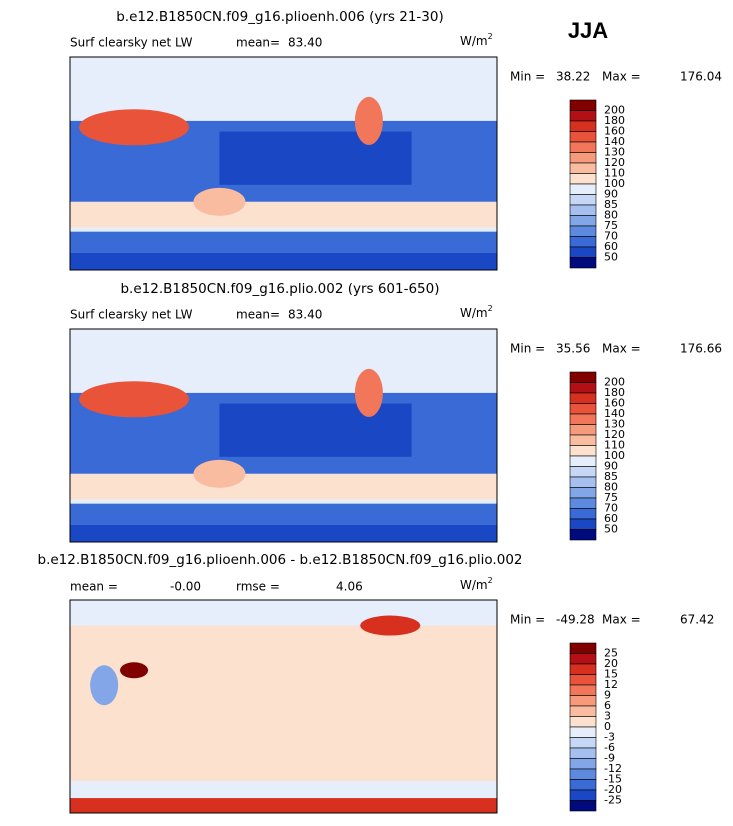 This screenshot has width=733, height=826. Describe the element at coordinates (701, 77) in the screenshot. I see `max-value: 176.04` at that location.